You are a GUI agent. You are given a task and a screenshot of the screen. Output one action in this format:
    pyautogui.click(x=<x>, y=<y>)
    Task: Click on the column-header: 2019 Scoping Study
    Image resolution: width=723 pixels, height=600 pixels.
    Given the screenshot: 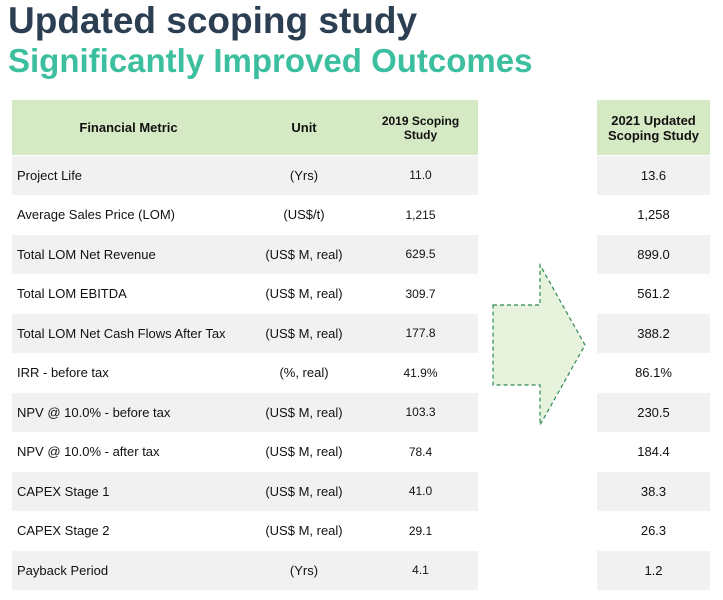 What is the action you would take?
    pyautogui.click(x=420, y=127)
    